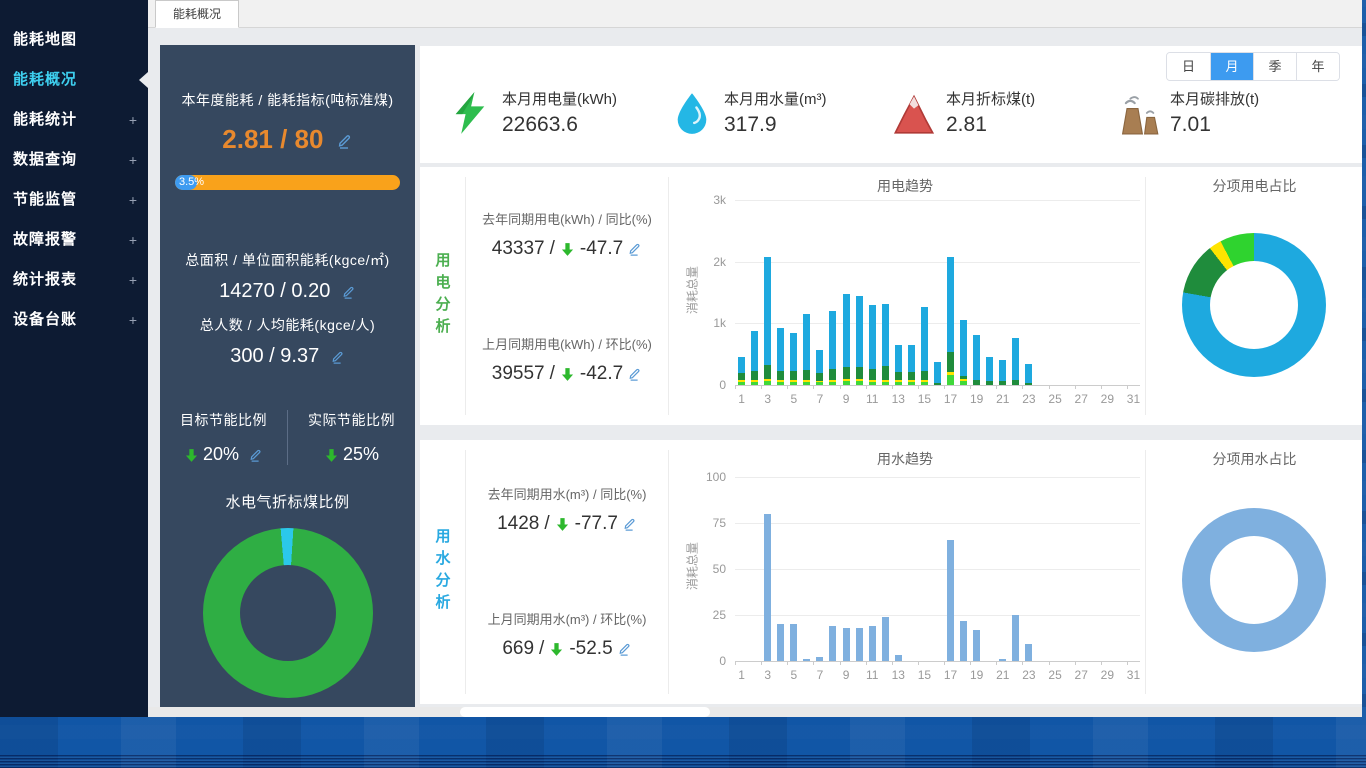 Image resolution: width=1366 pixels, height=768 pixels. I want to click on period-year-button: 年, so click(1317, 66).